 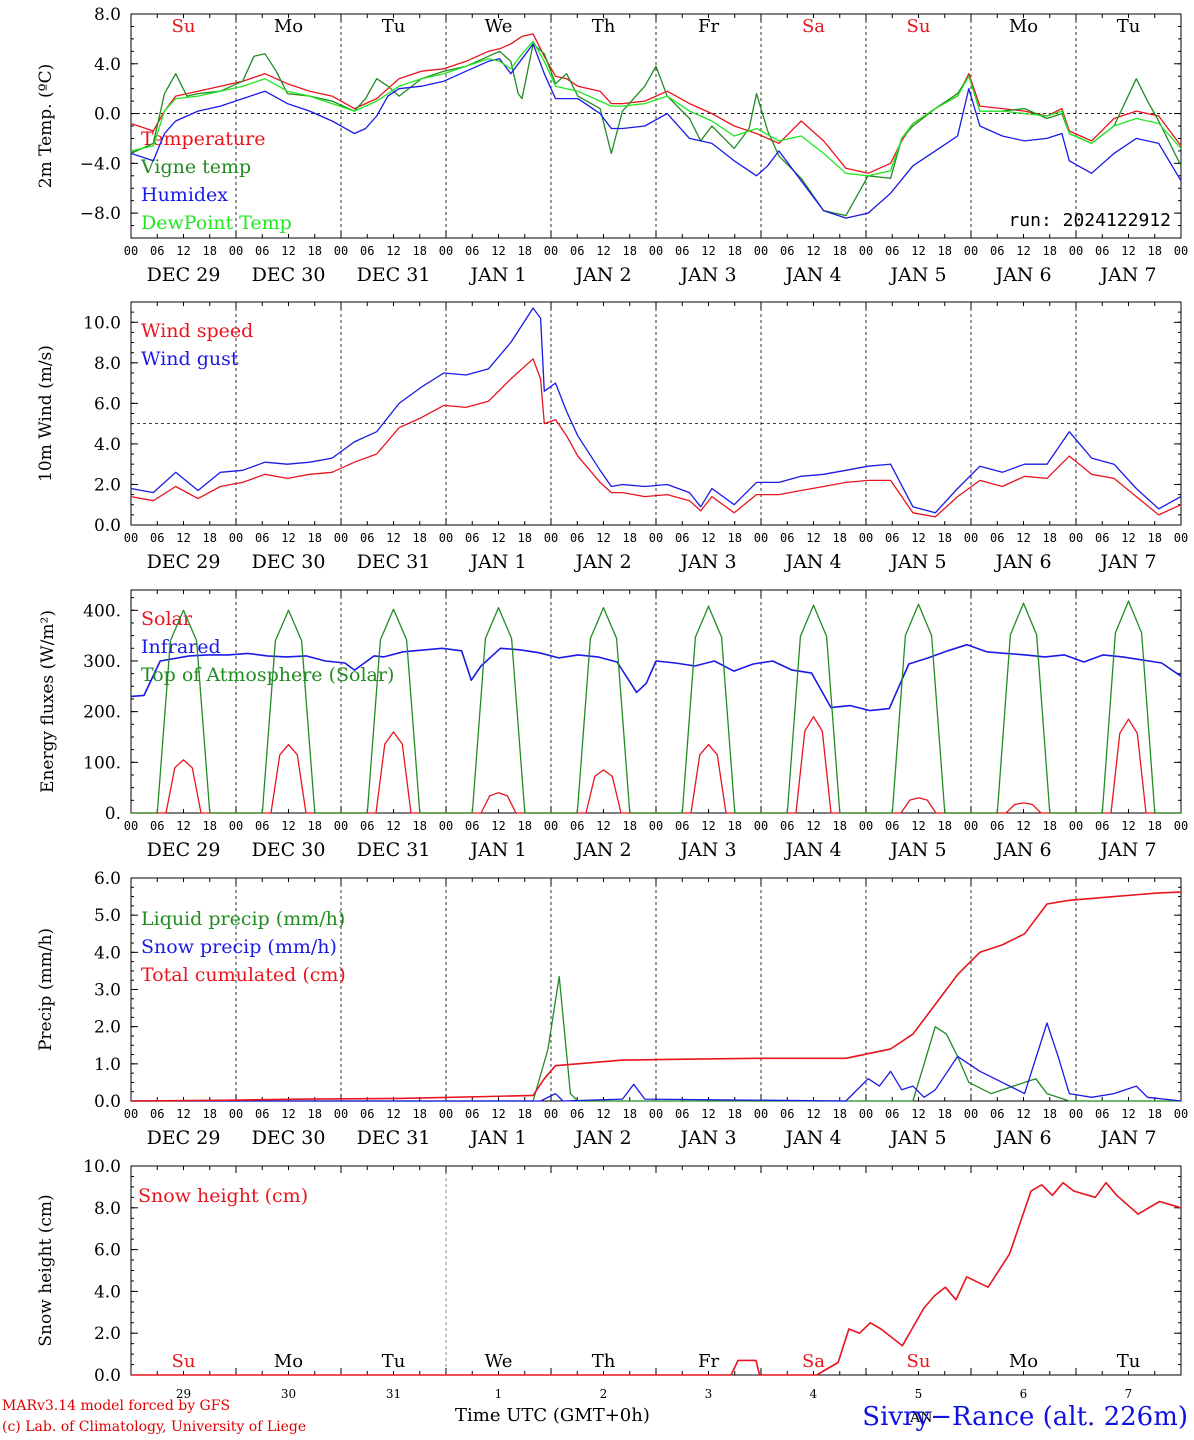 I want to click on y-tick-label: 0.0, so click(x=107, y=115).